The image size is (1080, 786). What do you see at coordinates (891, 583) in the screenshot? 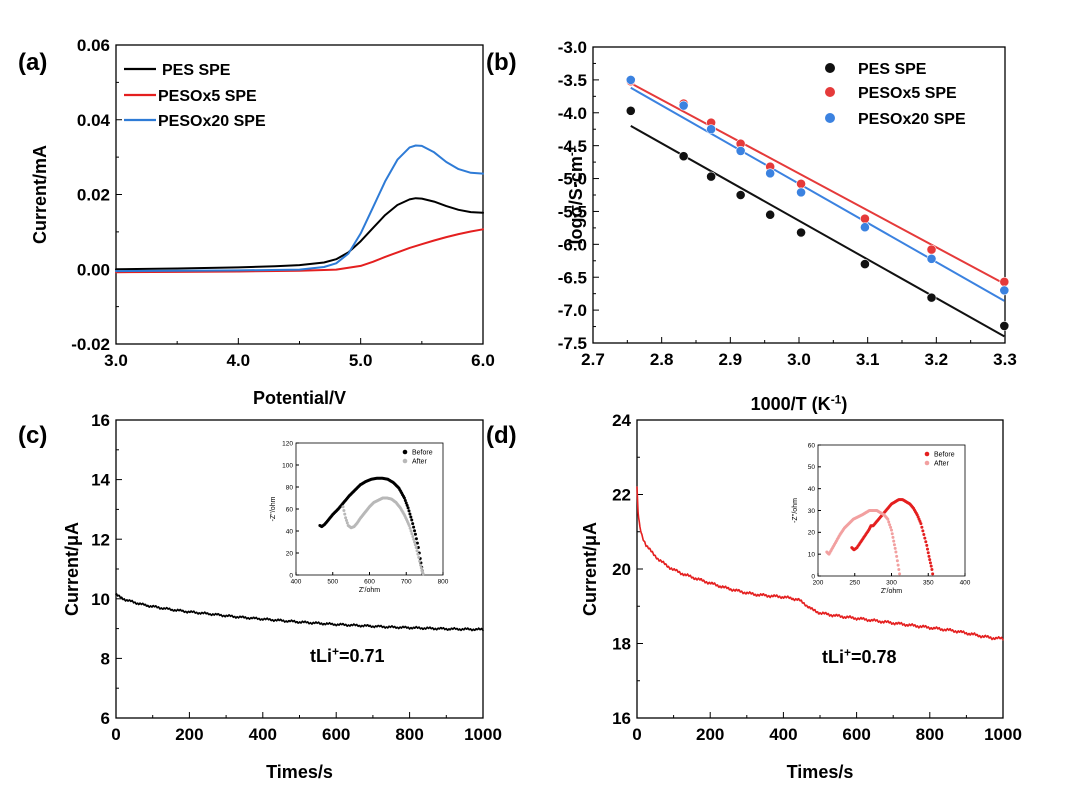
I see `x-tick-label: 300` at bounding box center [891, 583].